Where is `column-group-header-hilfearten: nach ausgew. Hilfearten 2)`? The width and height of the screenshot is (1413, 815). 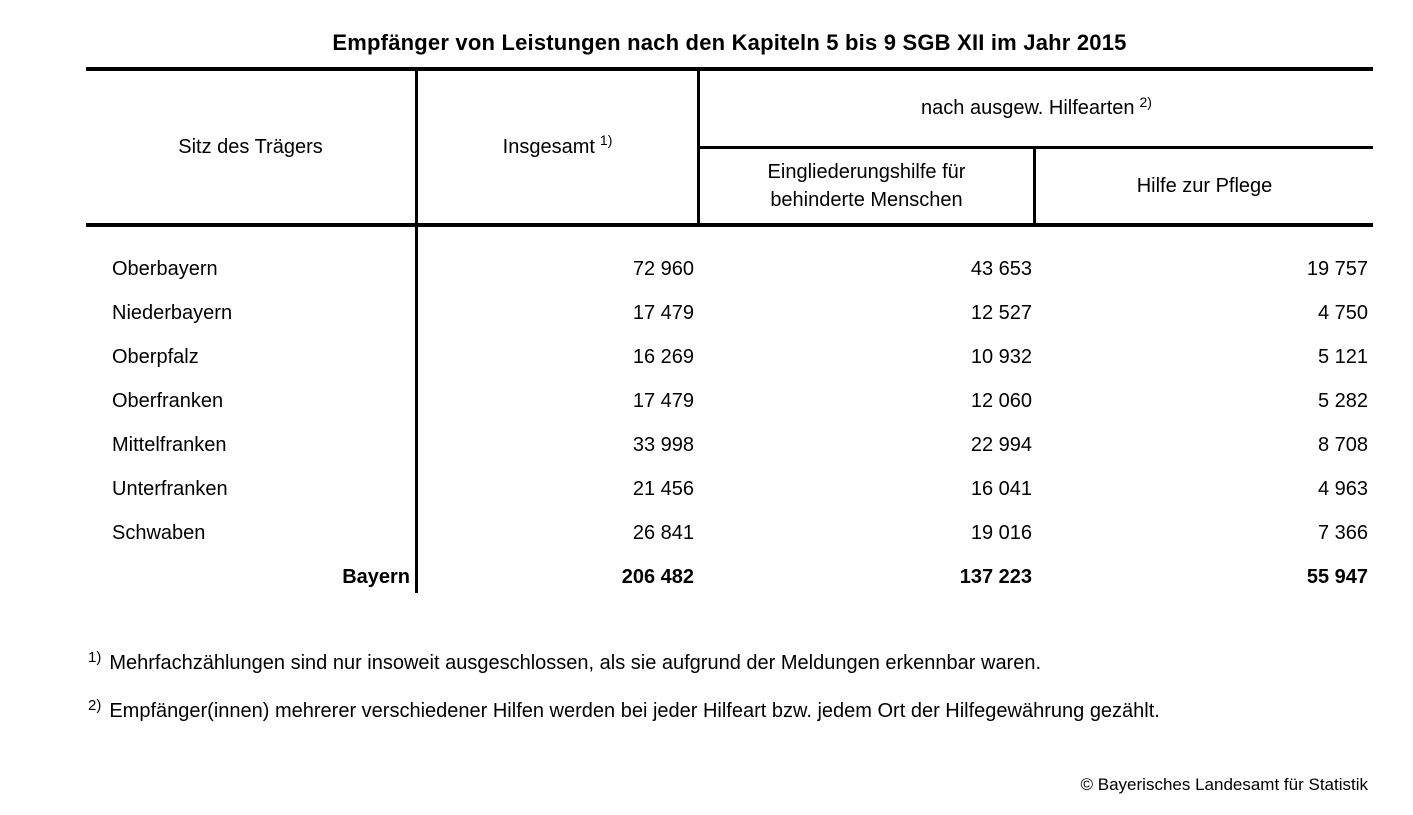
column-group-header-hilfearten: nach ausgew. Hilfearten 2) is located at coordinates (1036, 108).